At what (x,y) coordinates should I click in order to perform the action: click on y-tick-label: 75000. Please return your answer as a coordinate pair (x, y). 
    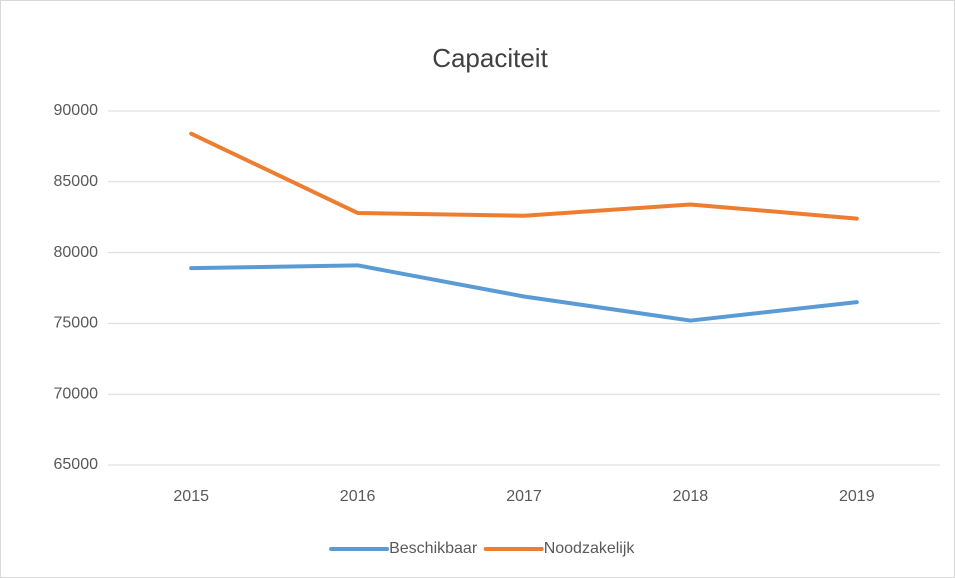
    Looking at the image, I should click on (76, 323).